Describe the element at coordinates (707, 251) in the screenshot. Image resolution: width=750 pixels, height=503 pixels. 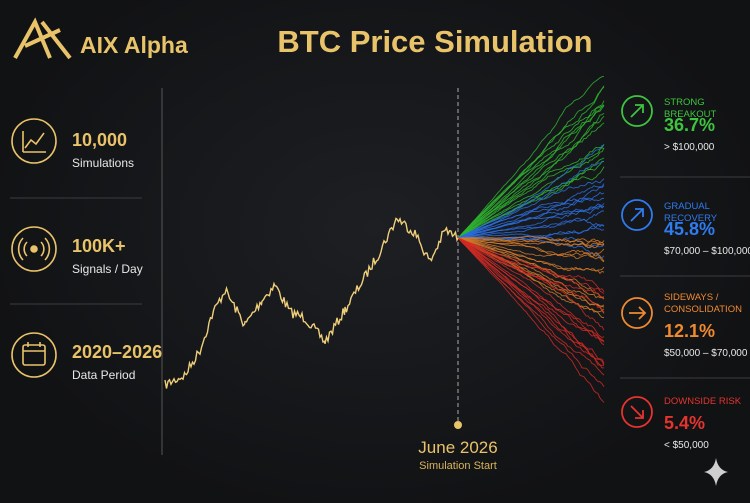
I see `scenario-range: $70,000 – $100,000` at that location.